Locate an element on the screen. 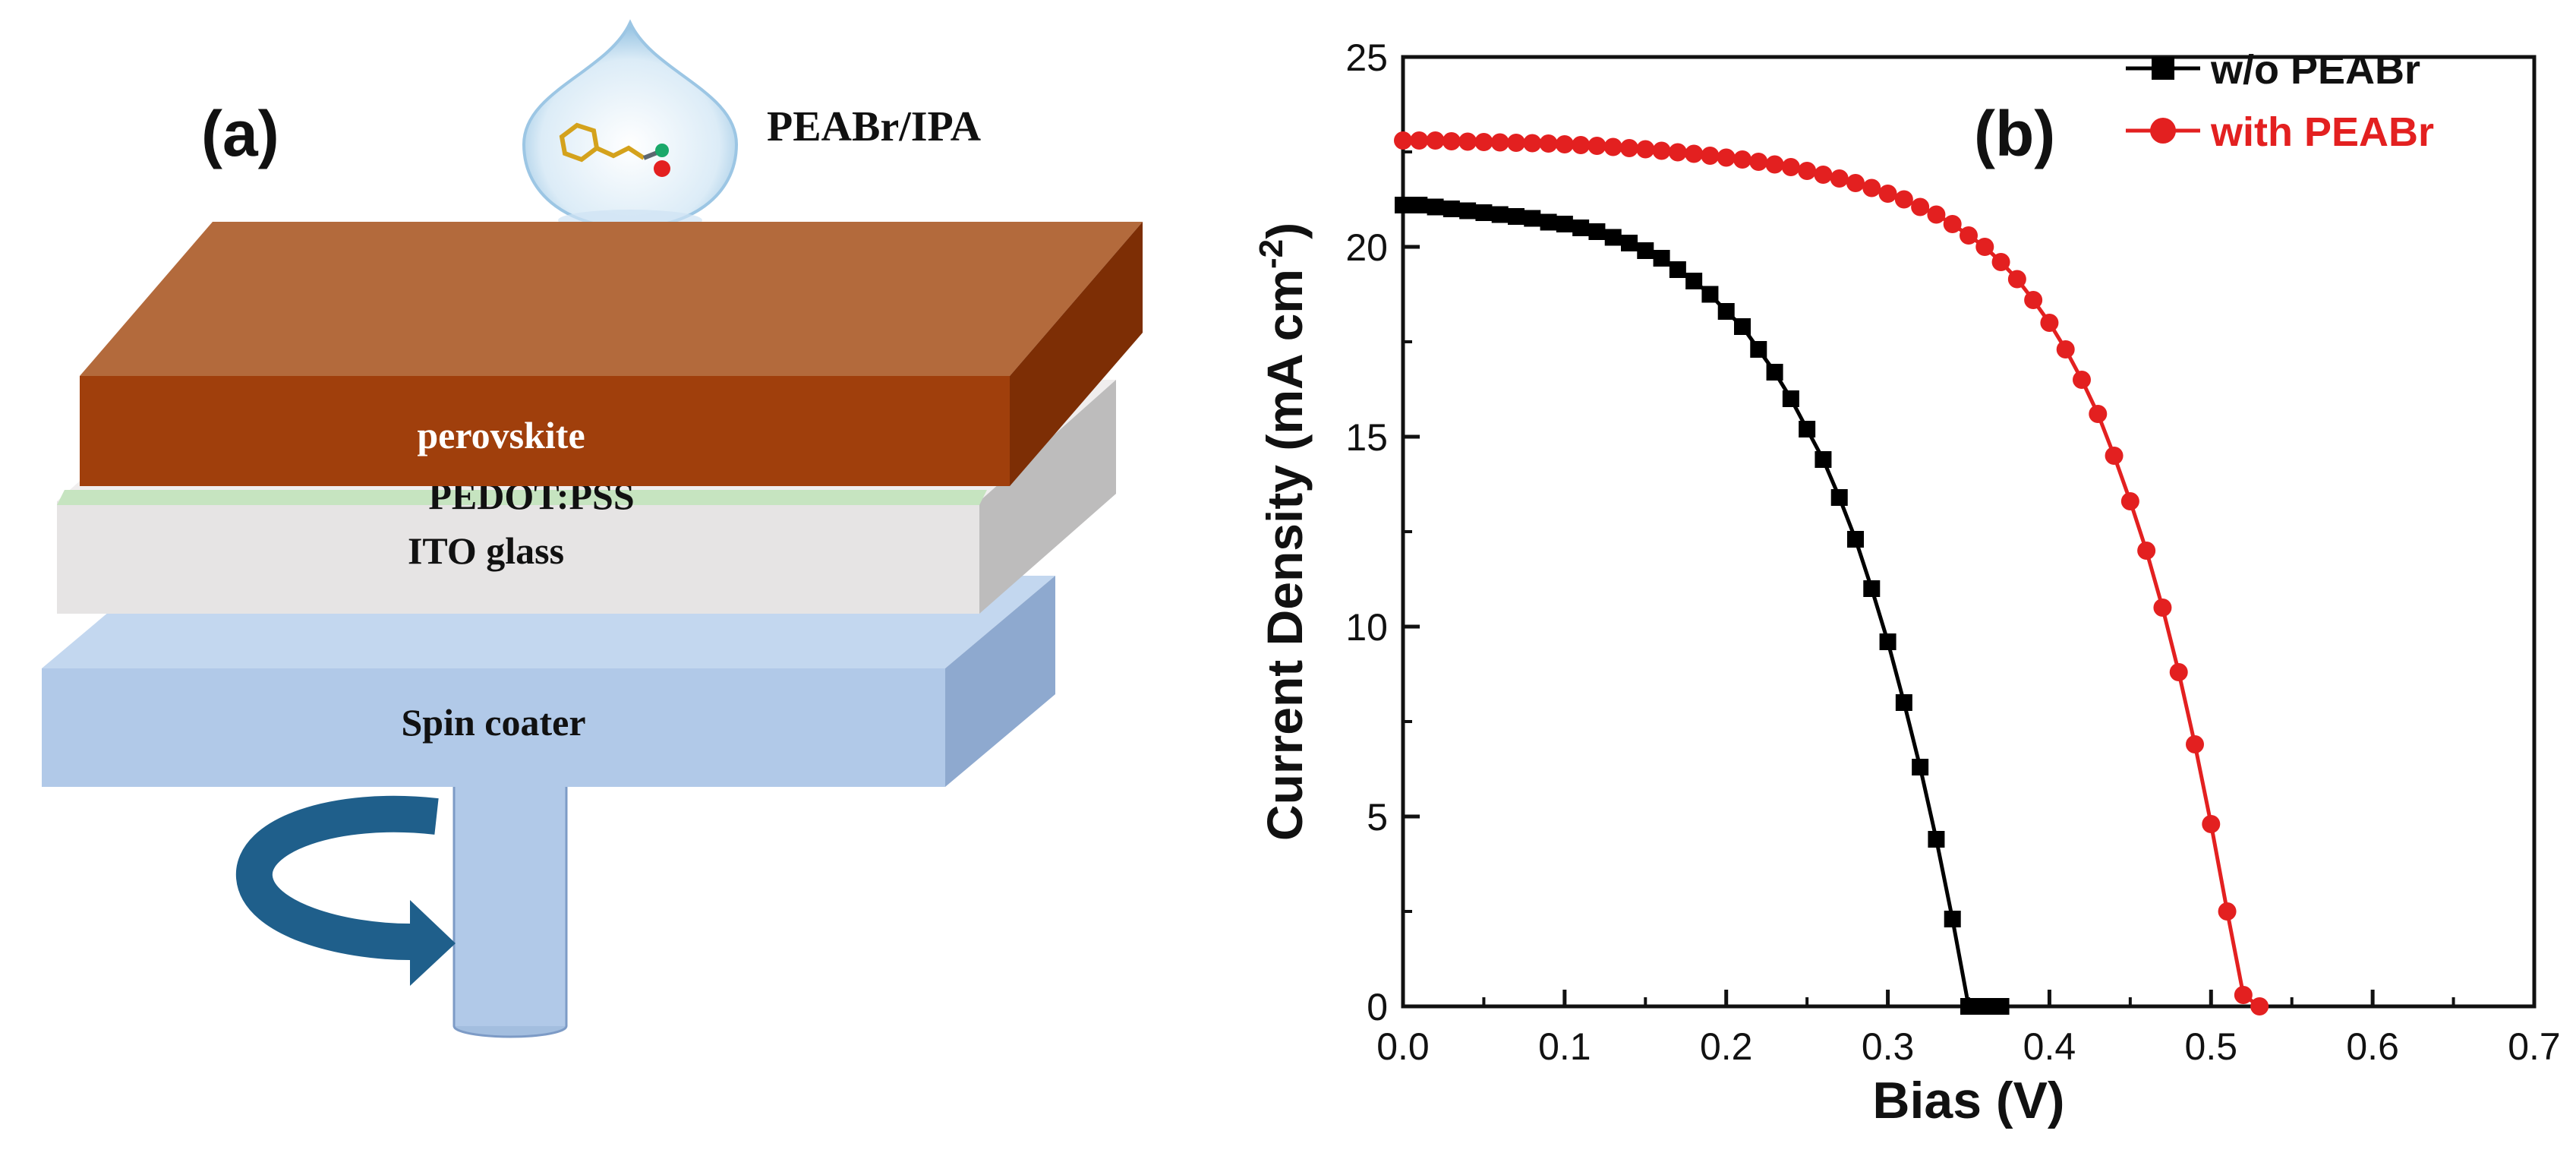 Image resolution: width=2576 pixels, height=1156 pixels. y-tick-label: 20 is located at coordinates (1366, 247).